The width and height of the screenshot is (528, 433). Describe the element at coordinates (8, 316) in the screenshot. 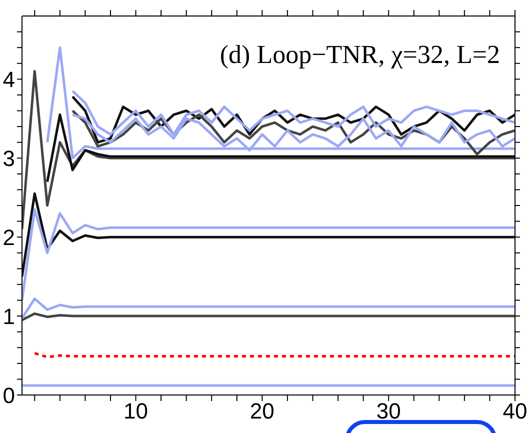

I see `y-tick-label: 1` at that location.